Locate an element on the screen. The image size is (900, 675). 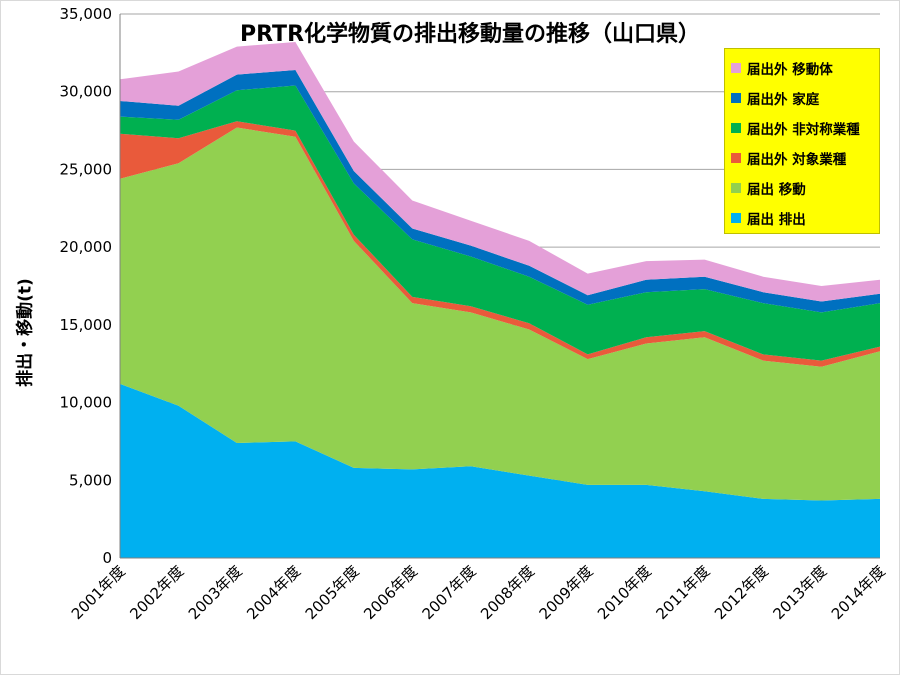
y-tick-label: 10,000 is located at coordinates (86, 403).